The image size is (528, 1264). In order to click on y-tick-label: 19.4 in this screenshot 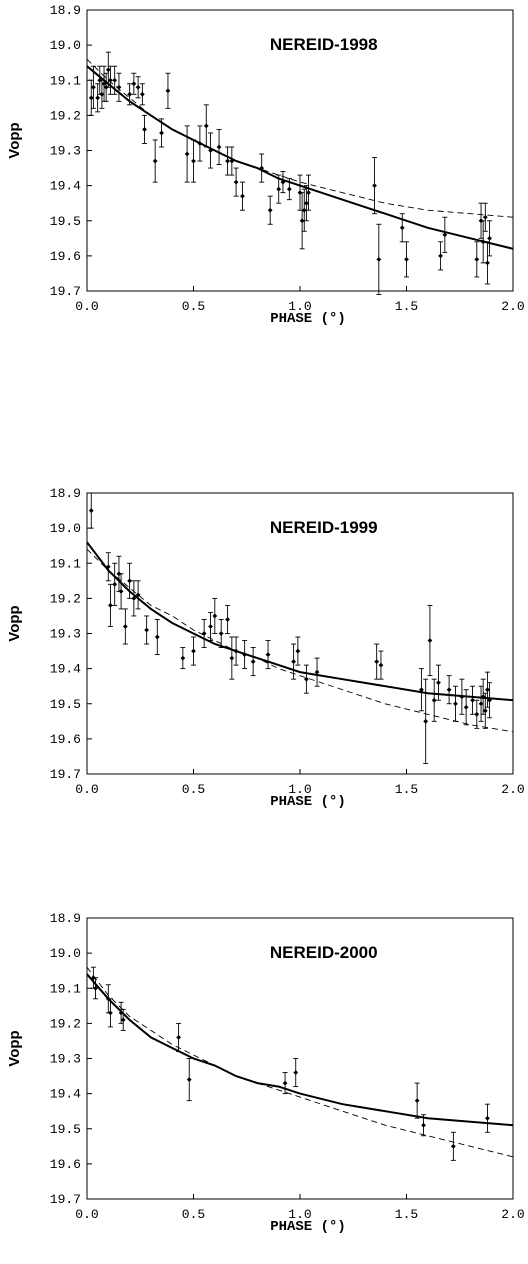, I will do `click(65, 186)`.